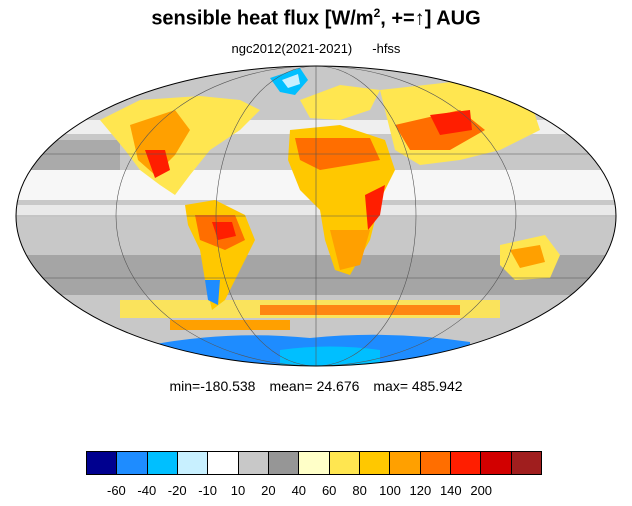 Image resolution: width=632 pixels, height=506 pixels. Describe the element at coordinates (177, 490) in the screenshot. I see `colorbar-tick-label: -20` at that location.